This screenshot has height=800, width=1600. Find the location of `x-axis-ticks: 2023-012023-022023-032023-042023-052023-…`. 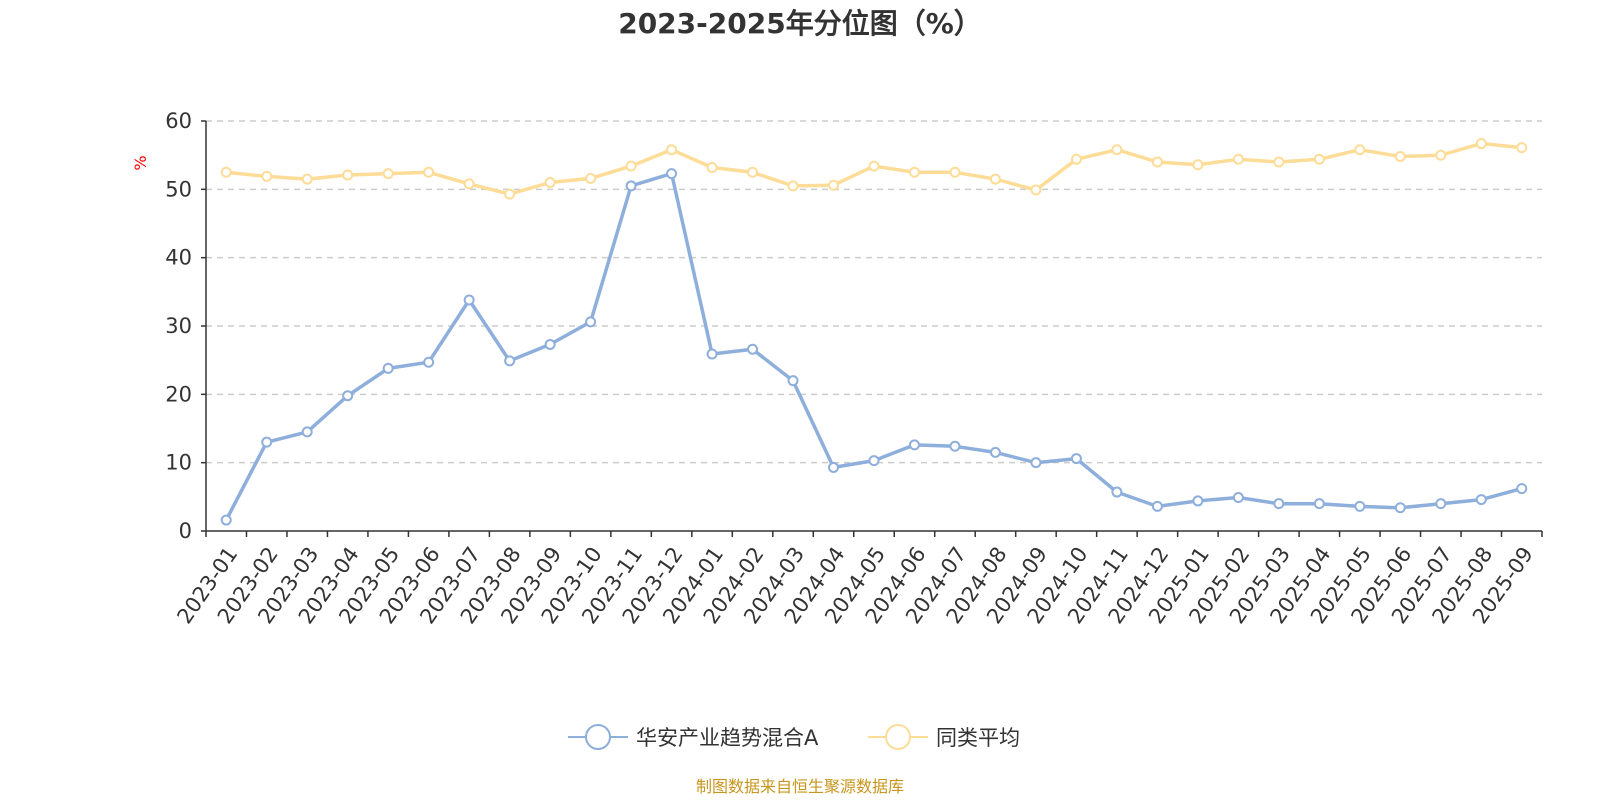

x-axis-ticks: 2023-012023-022023-032023-042023-052023-… is located at coordinates (857, 579).